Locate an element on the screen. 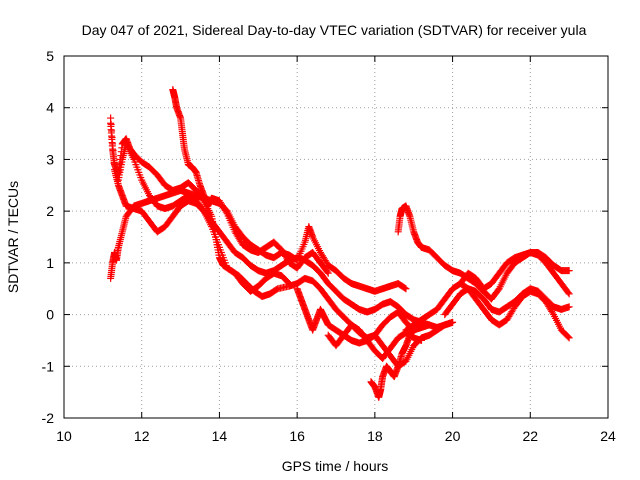  y-tick-label: -2 is located at coordinates (48, 418).